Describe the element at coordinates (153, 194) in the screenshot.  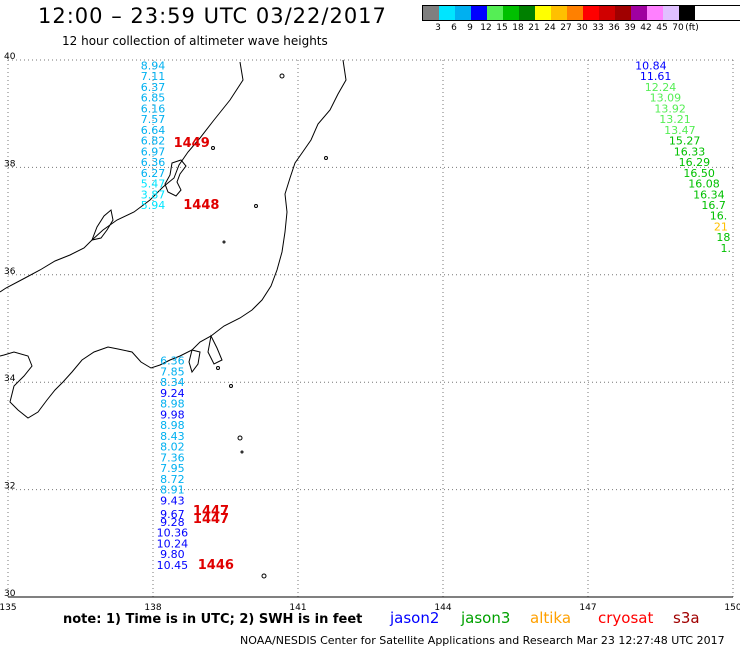
I see `wave-height-value: 3.87` at that location.